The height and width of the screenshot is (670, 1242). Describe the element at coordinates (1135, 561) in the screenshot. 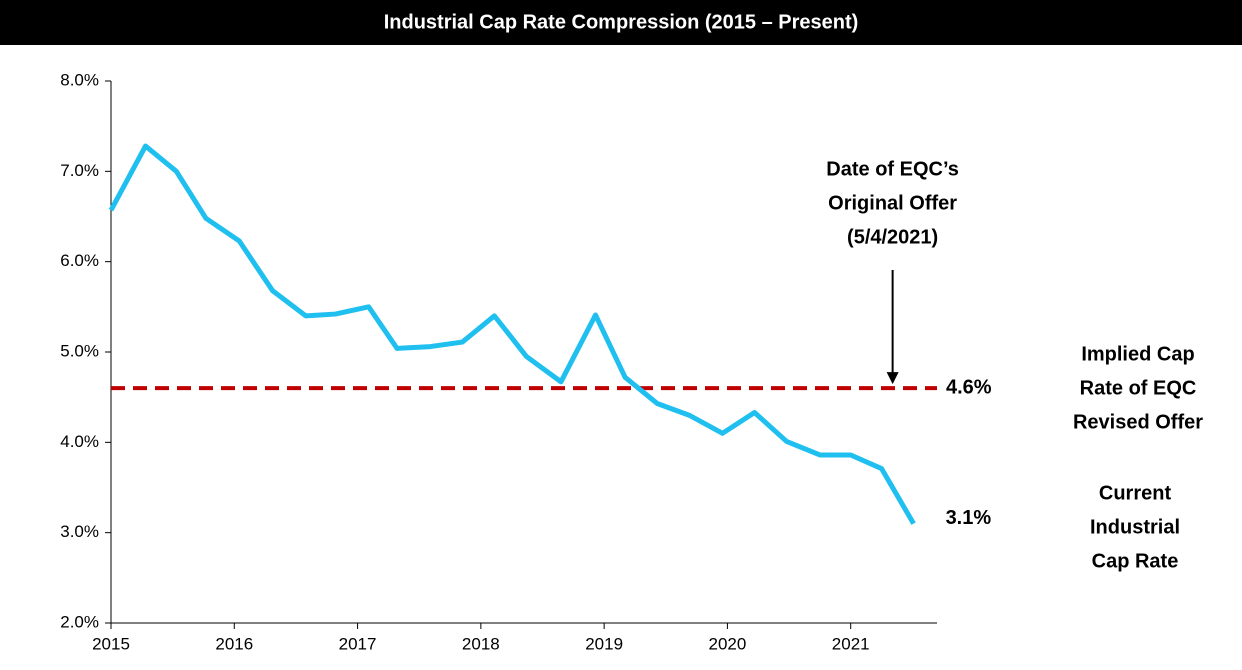

I see `series-note: Cap Rate` at that location.